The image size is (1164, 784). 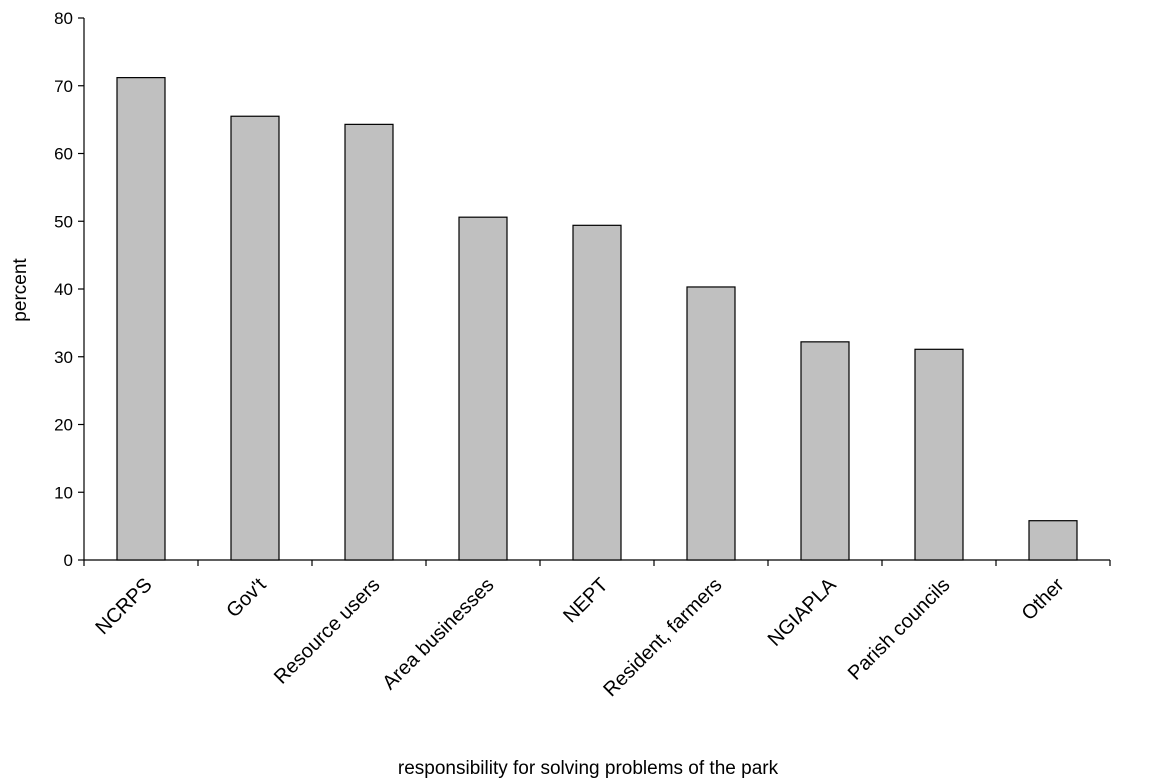 What do you see at coordinates (662, 637) in the screenshot?
I see `x-tick-label: Resident, farmers` at bounding box center [662, 637].